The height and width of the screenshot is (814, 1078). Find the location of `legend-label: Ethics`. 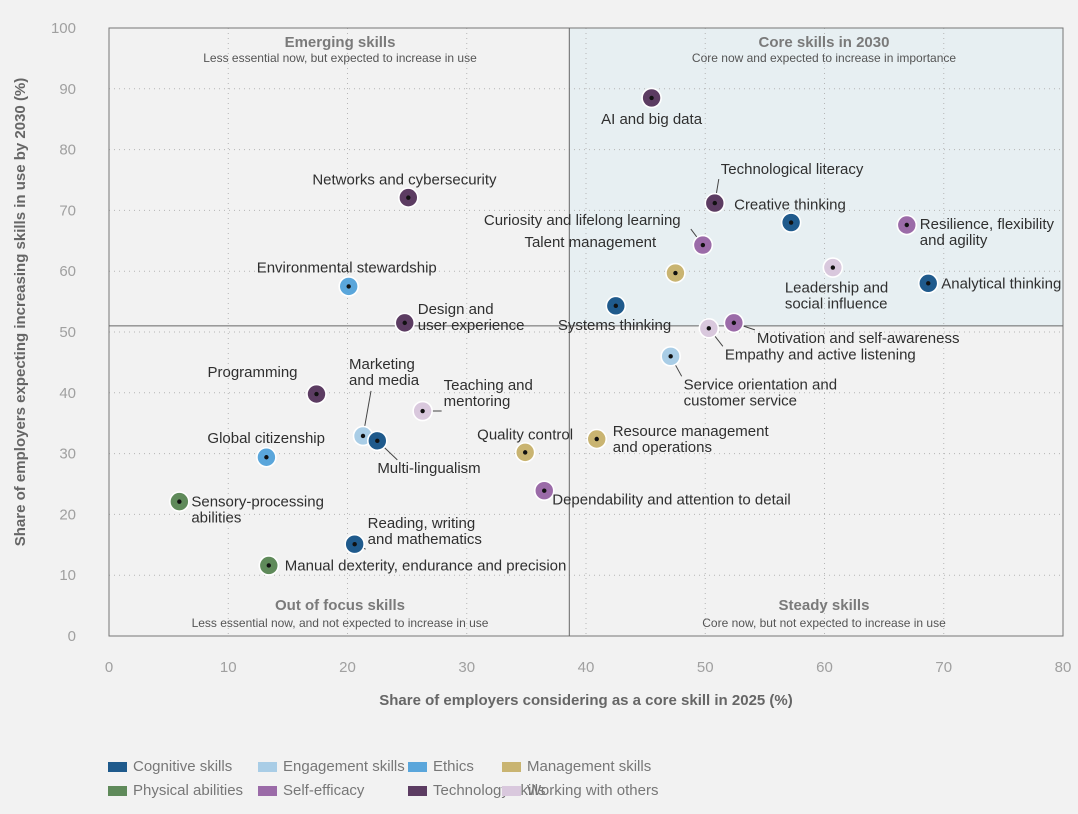

legend-label: Ethics is located at coordinates (453, 766).